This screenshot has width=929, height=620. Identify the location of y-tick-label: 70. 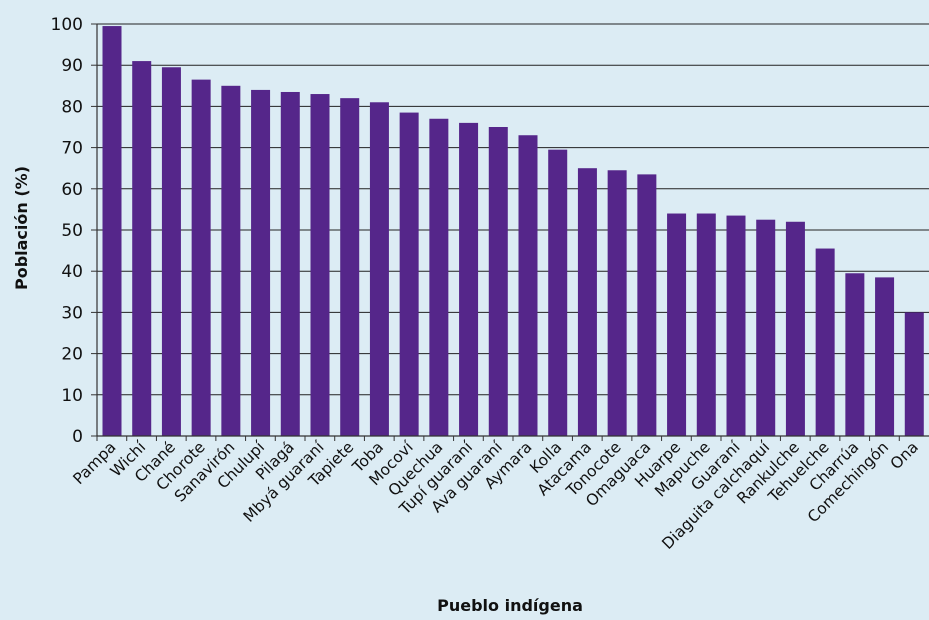
(72, 149).